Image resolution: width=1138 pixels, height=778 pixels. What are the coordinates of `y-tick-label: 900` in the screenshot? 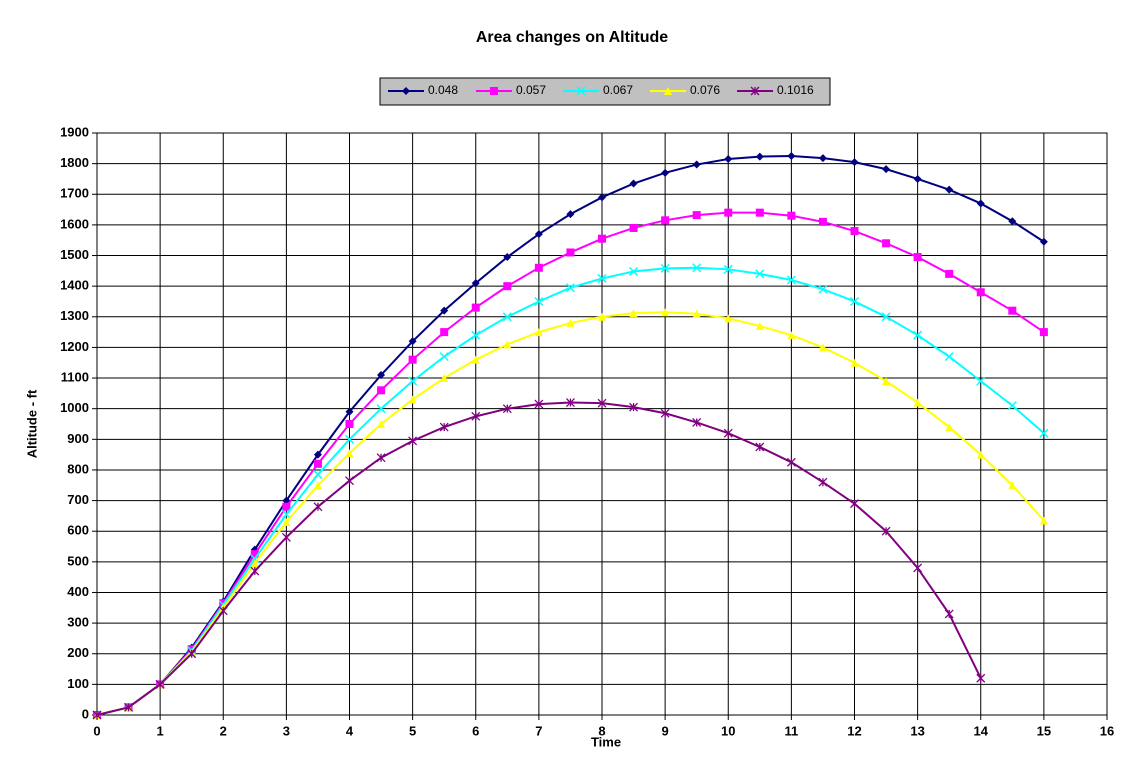 It's located at (78, 438).